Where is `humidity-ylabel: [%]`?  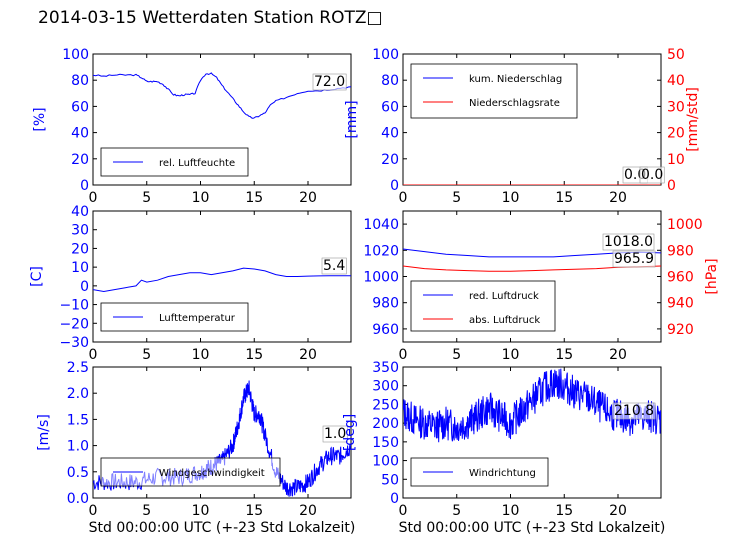
humidity-ylabel: [%] is located at coordinates (40, 119).